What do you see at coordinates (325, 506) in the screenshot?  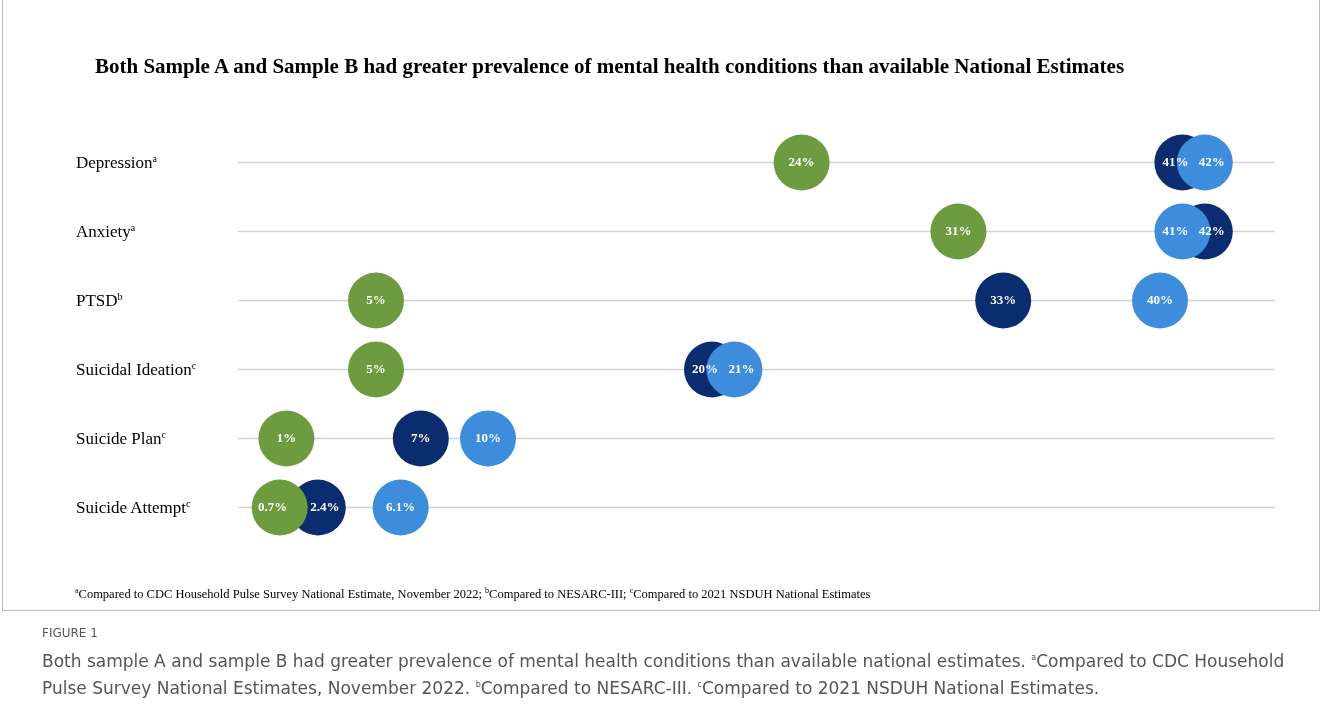 I see `data-label: 2.4%` at bounding box center [325, 506].